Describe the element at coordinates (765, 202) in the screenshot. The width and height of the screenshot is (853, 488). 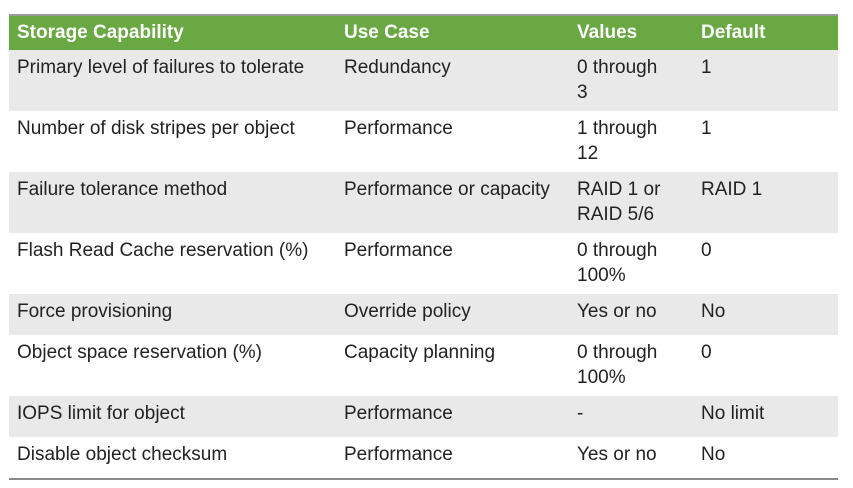
I see `table-cell: RAID 1` at that location.